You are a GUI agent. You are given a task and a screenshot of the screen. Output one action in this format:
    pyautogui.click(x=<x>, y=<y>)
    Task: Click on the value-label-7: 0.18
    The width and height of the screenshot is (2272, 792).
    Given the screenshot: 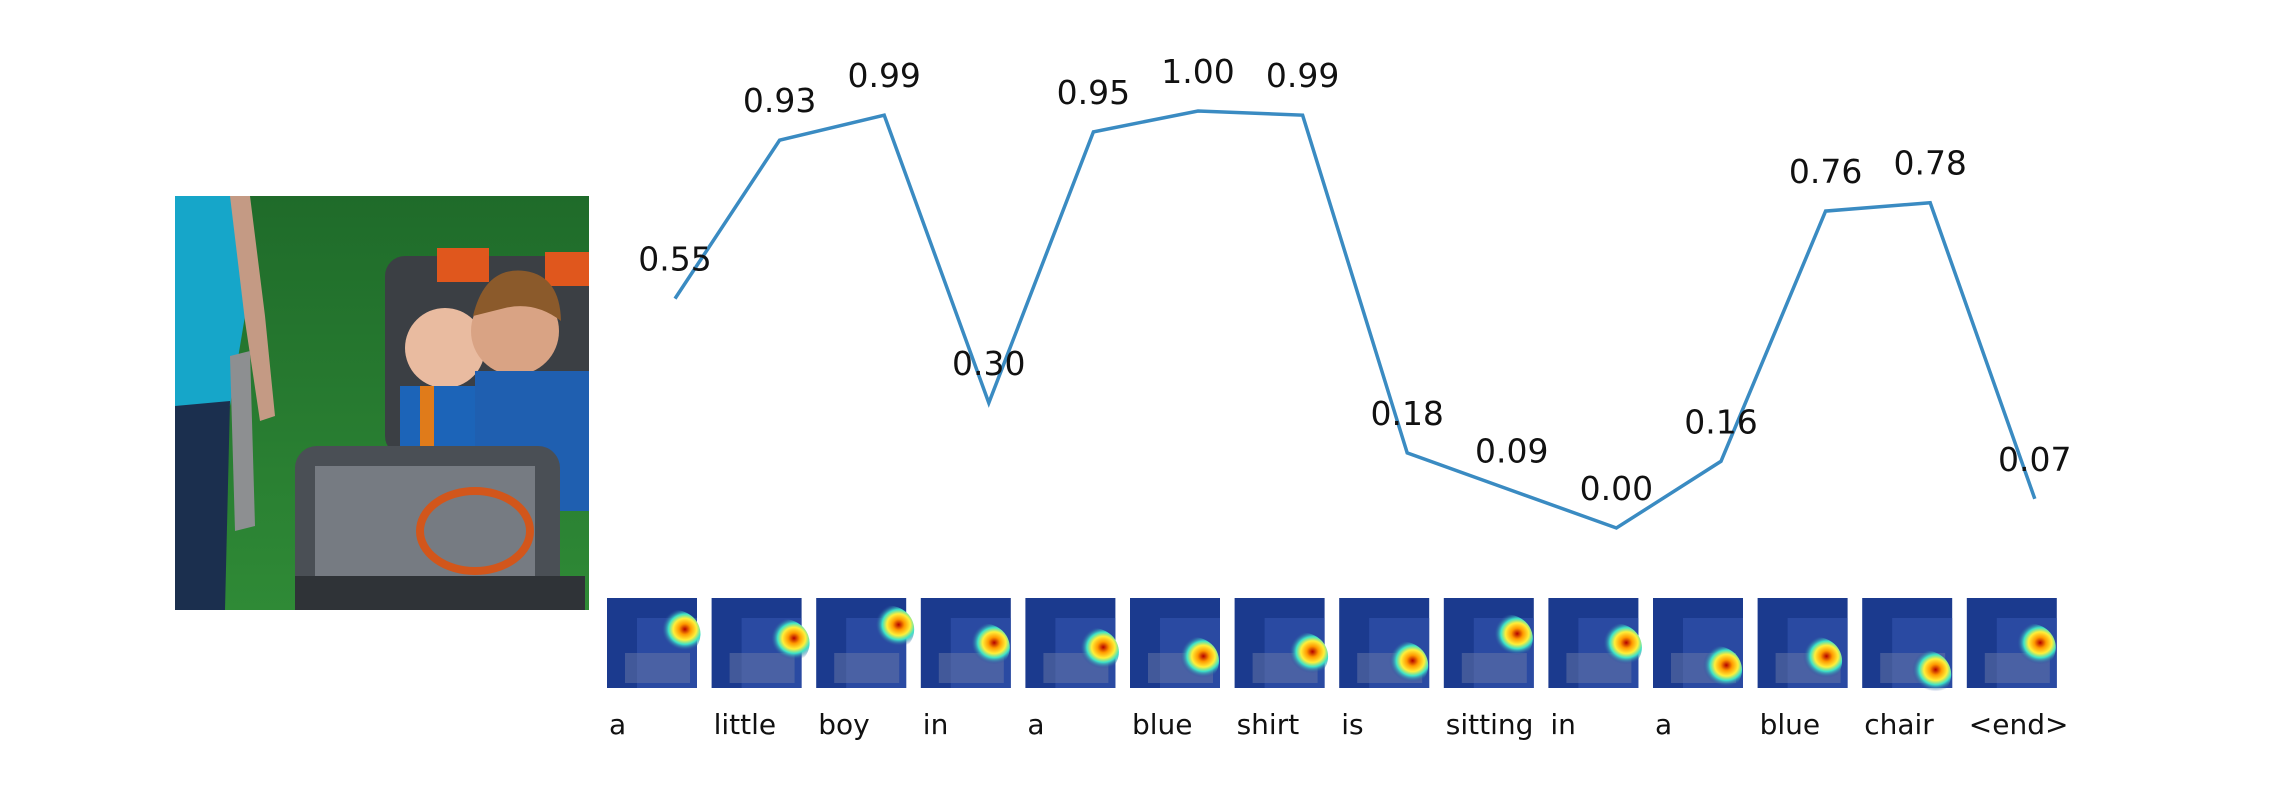 What is the action you would take?
    pyautogui.click(x=1406, y=413)
    